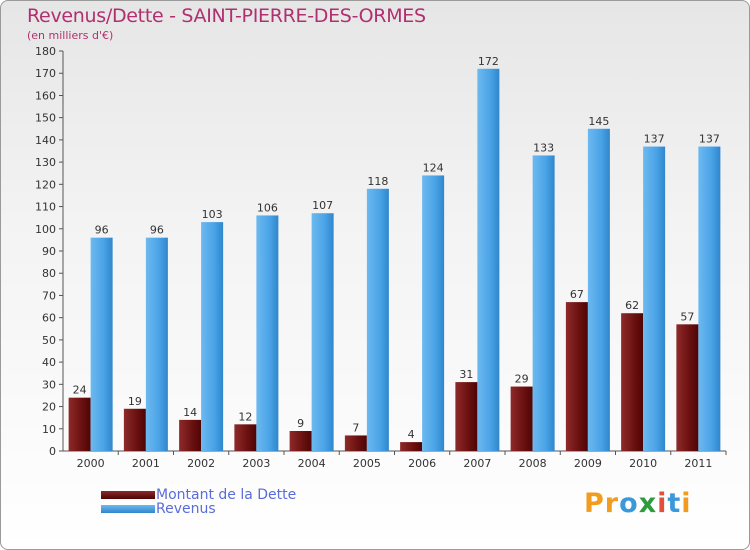 The height and width of the screenshot is (550, 750). What do you see at coordinates (135, 401) in the screenshot?
I see `data-label-dette: 19` at bounding box center [135, 401].